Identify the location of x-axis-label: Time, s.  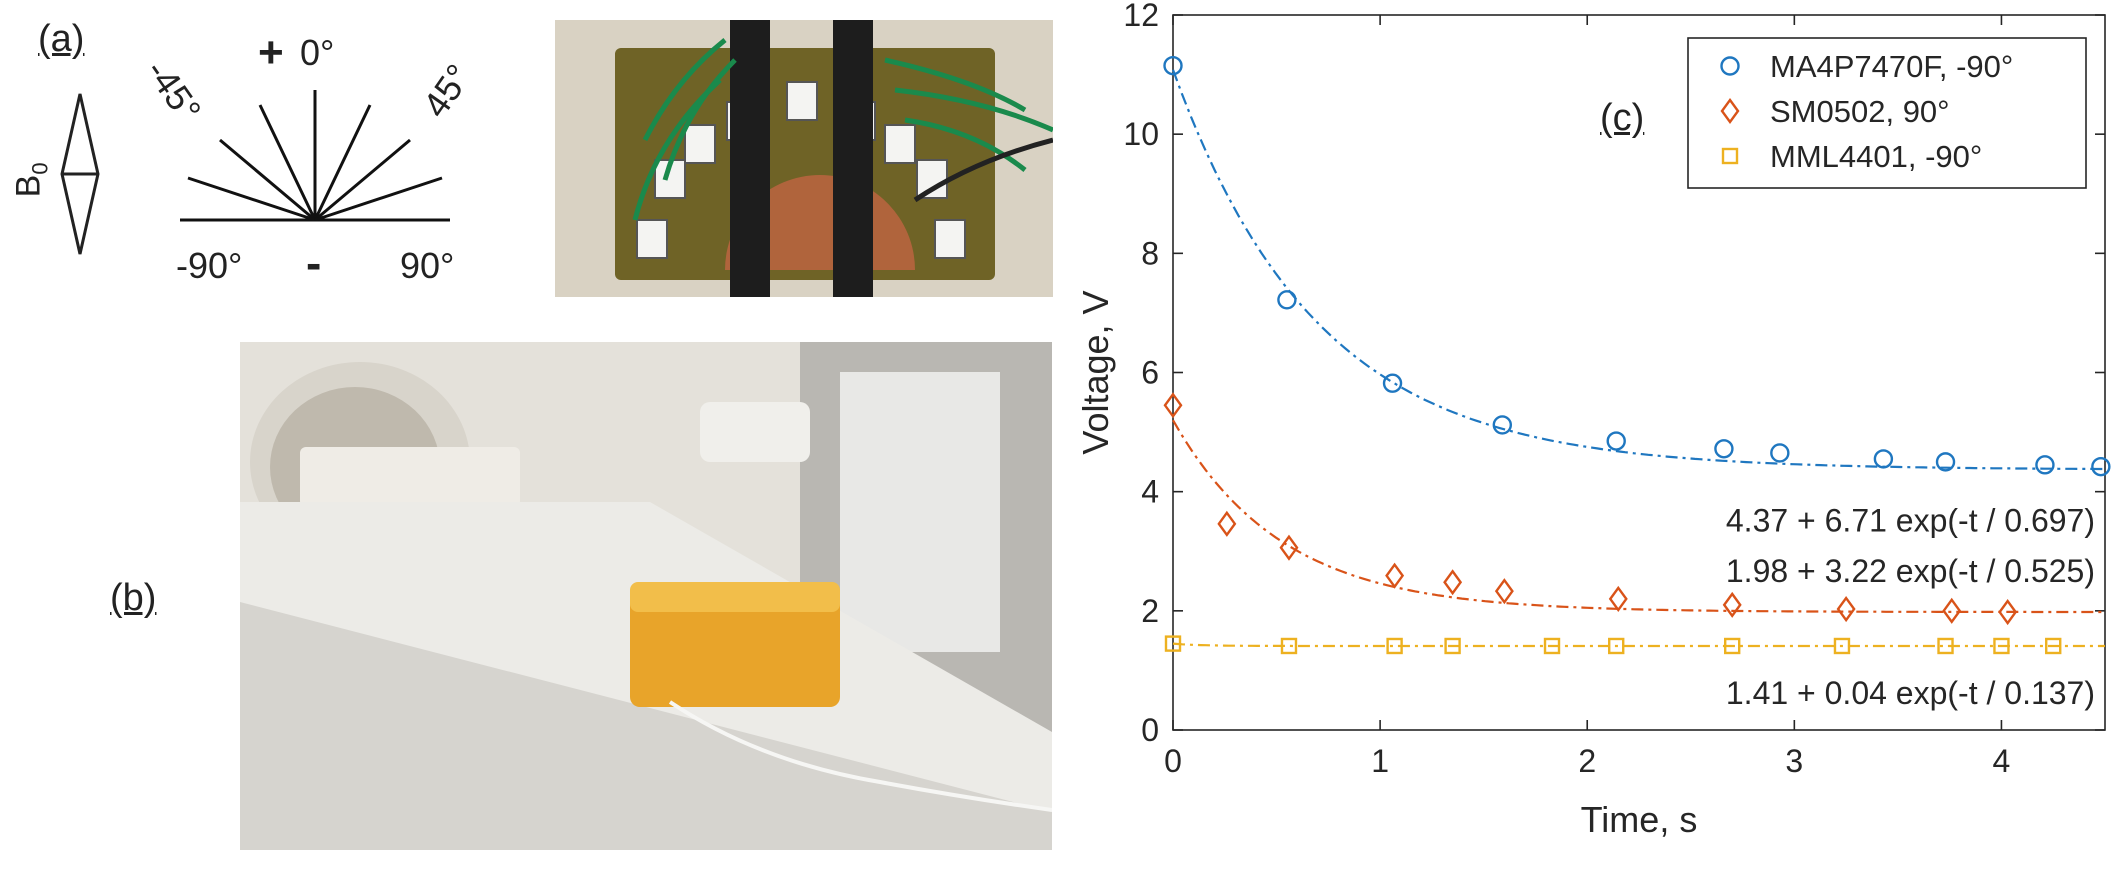
(1639, 819).